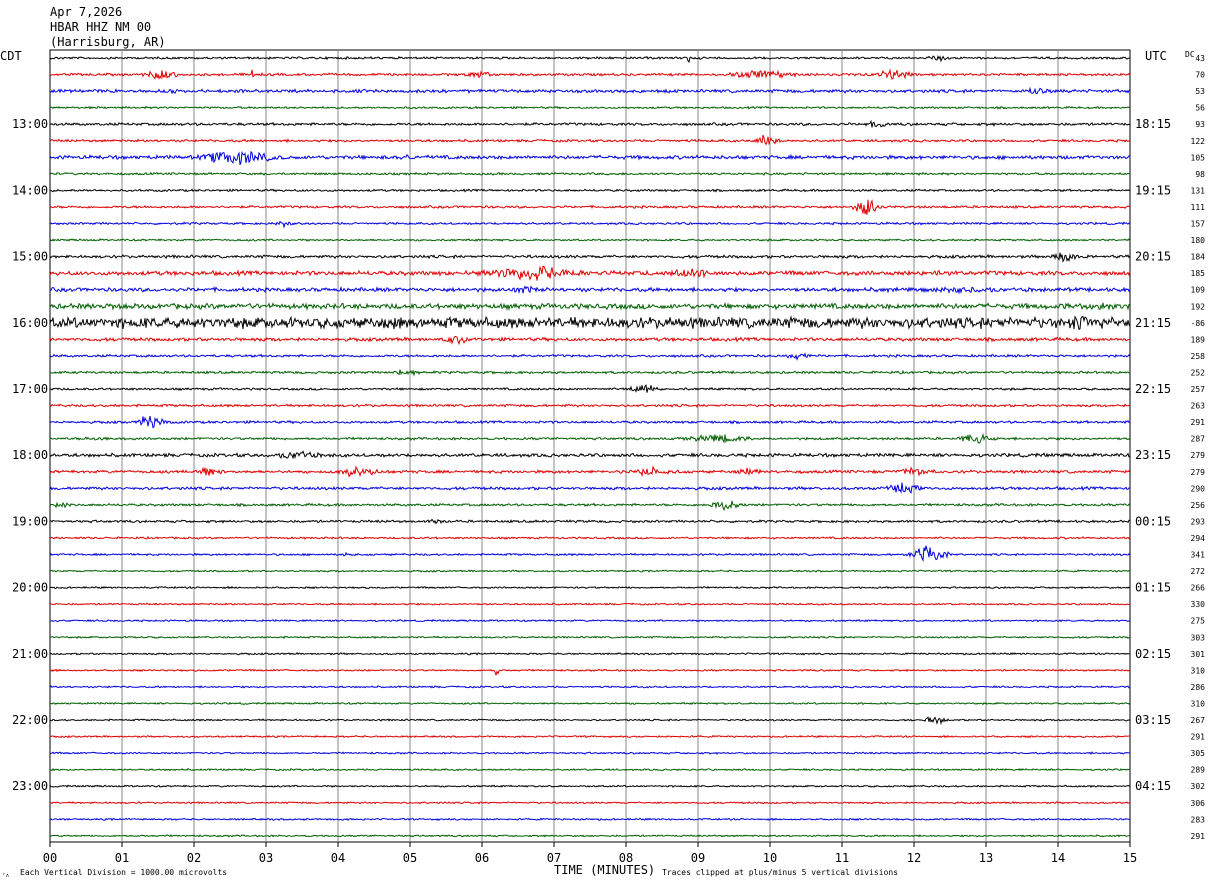  What do you see at coordinates (1156, 56) in the screenshot?
I see `right-timezone-label: UTC` at bounding box center [1156, 56].